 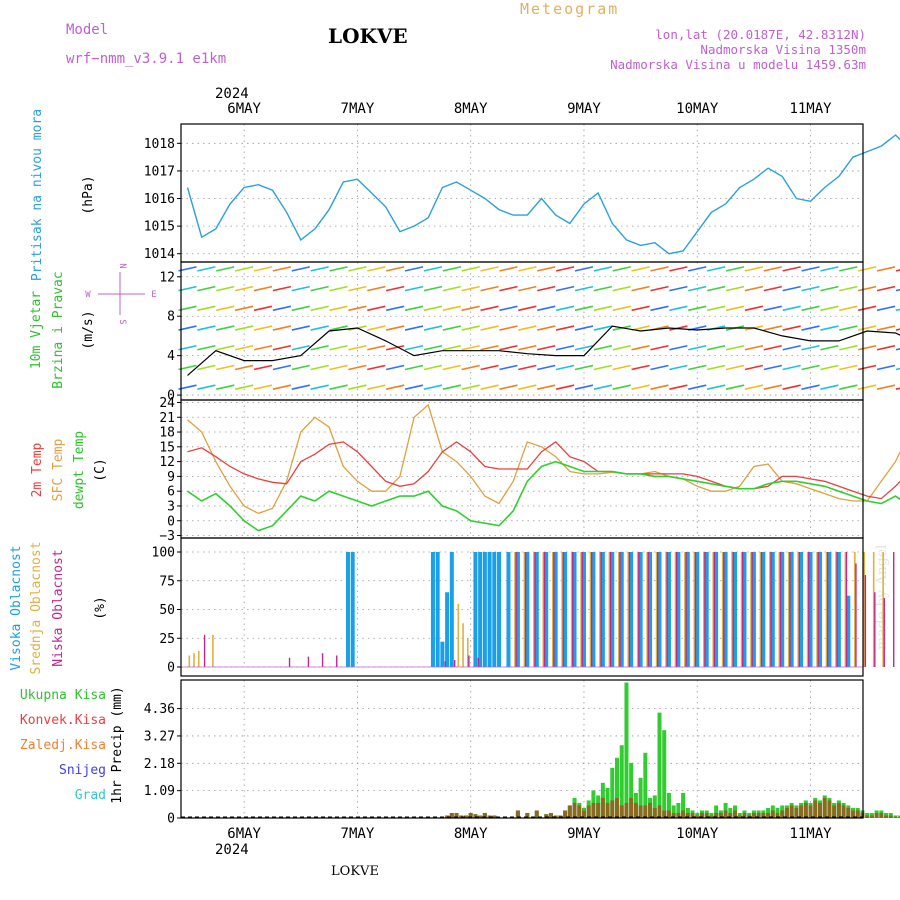 I want to click on y-tick-label: 0, so click(x=171, y=668).